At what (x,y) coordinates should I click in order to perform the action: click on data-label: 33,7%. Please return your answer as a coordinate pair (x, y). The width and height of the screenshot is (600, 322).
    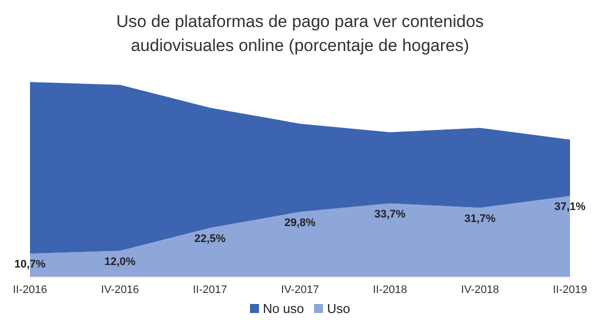
    Looking at the image, I should click on (390, 214).